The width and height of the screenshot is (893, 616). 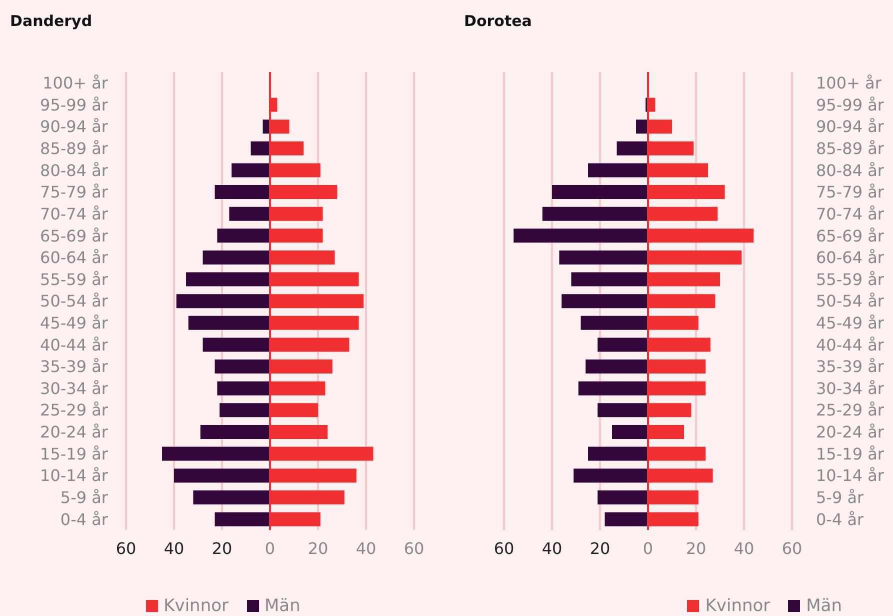 What do you see at coordinates (51, 21) in the screenshot?
I see `chart-title: Danderyd` at bounding box center [51, 21].